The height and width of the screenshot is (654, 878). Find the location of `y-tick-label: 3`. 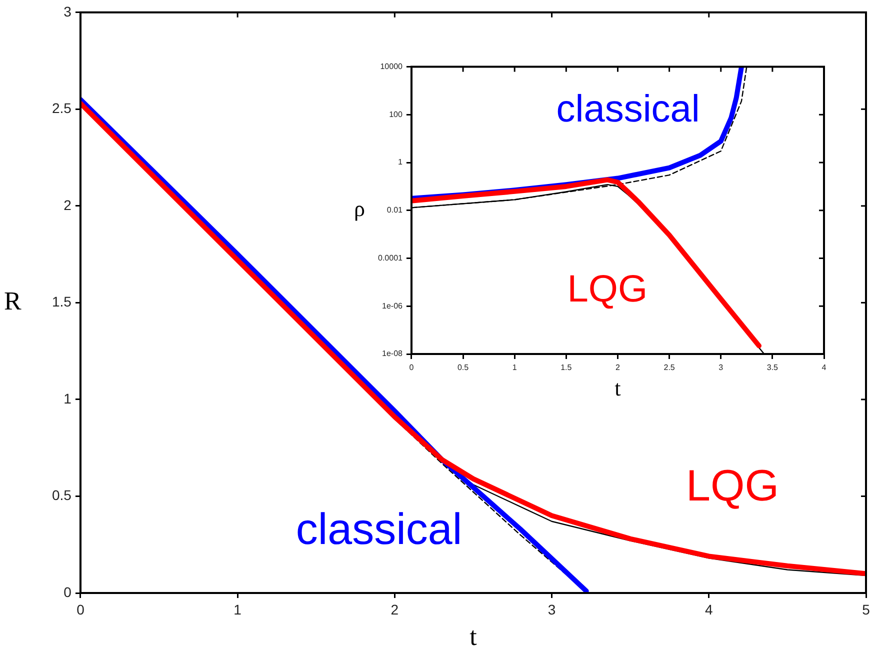

y-tick-label: 3 is located at coordinates (68, 11).